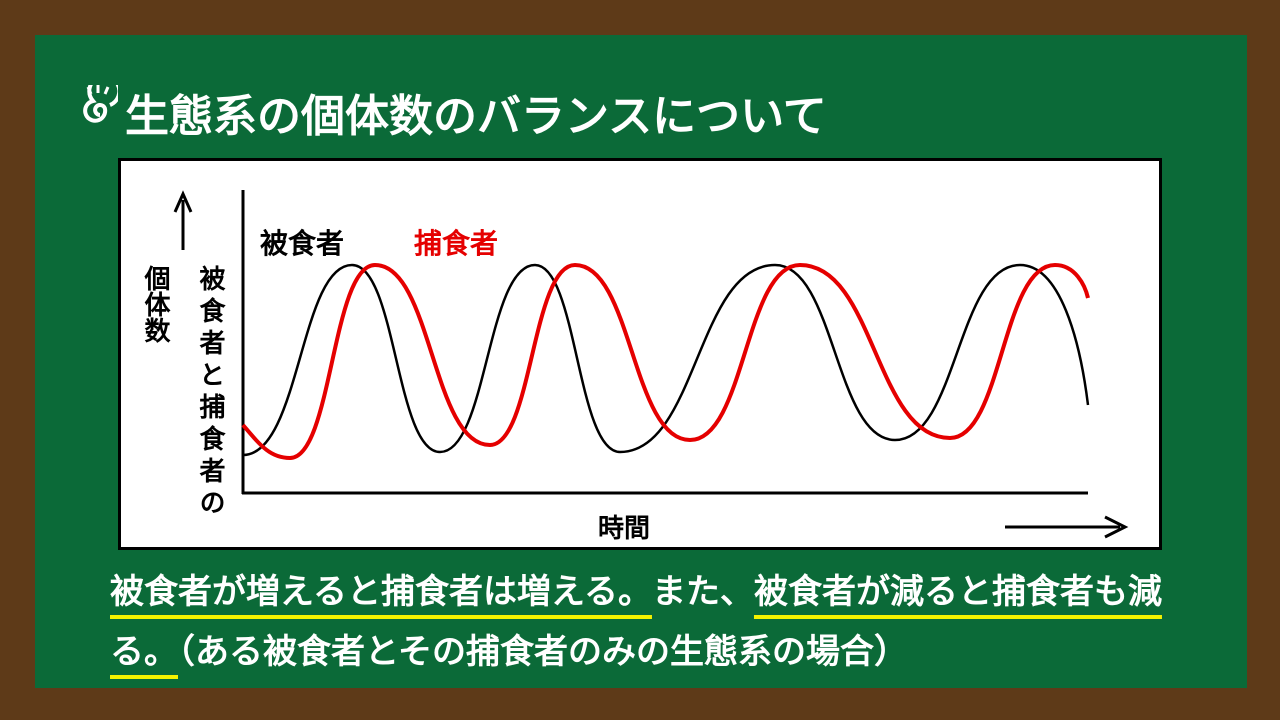  What do you see at coordinates (543, 652) in the screenshot?
I see `caption-segment: （ある被食者とその捕食者のみの生態系の場合）` at bounding box center [543, 652].